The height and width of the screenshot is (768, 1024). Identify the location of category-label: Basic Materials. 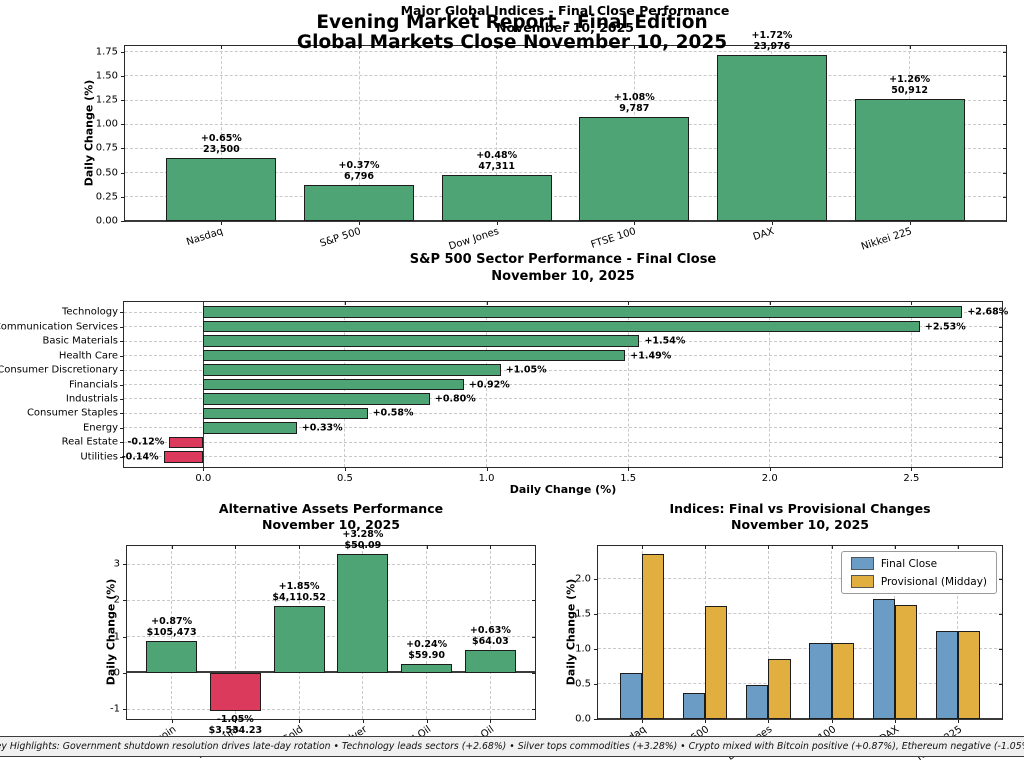
(80, 341).